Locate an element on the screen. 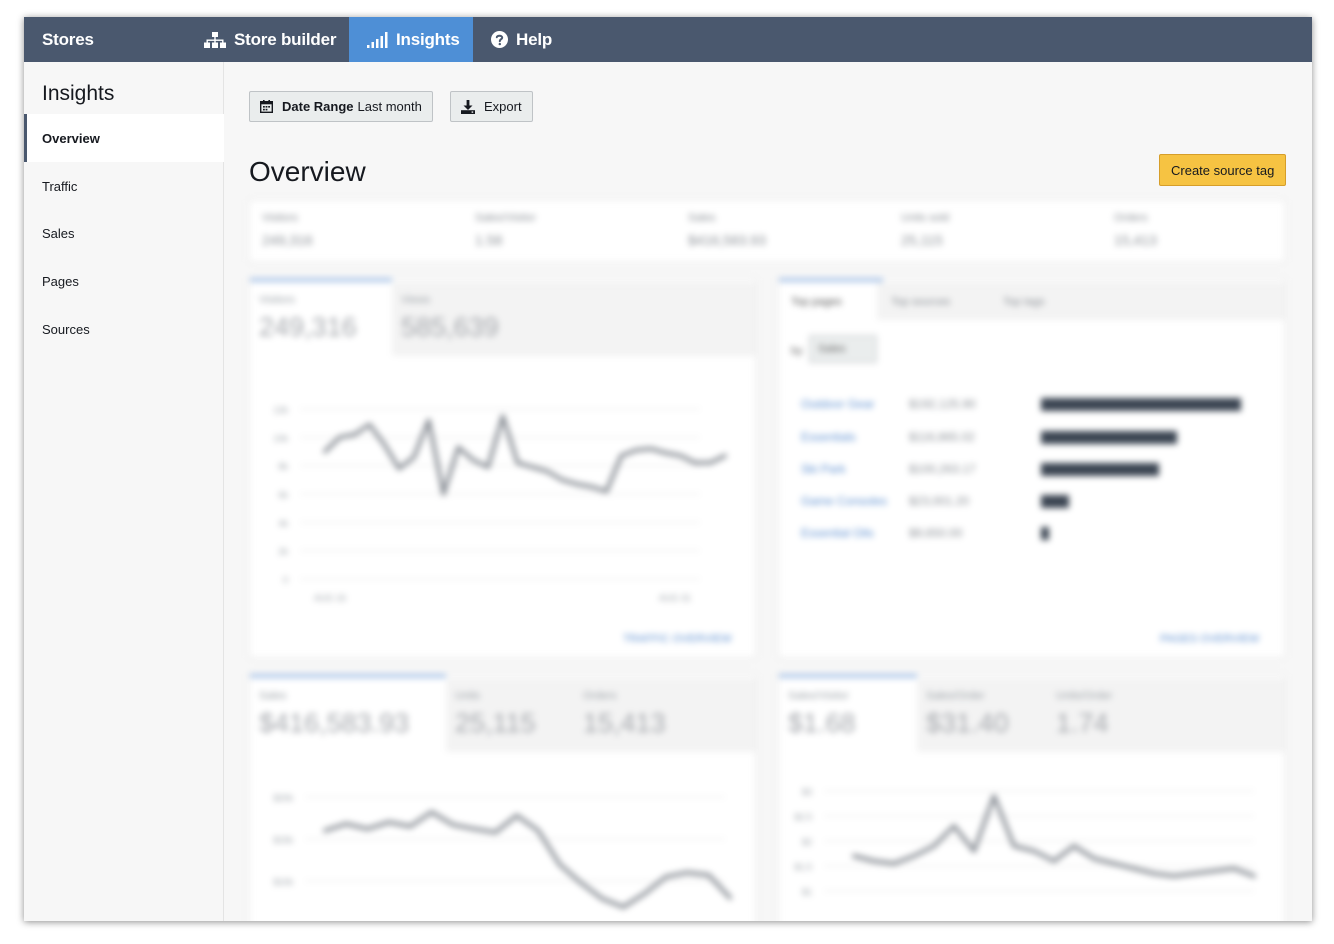  summary-units-sold: Units sold 25,115 is located at coordinates (925, 230).